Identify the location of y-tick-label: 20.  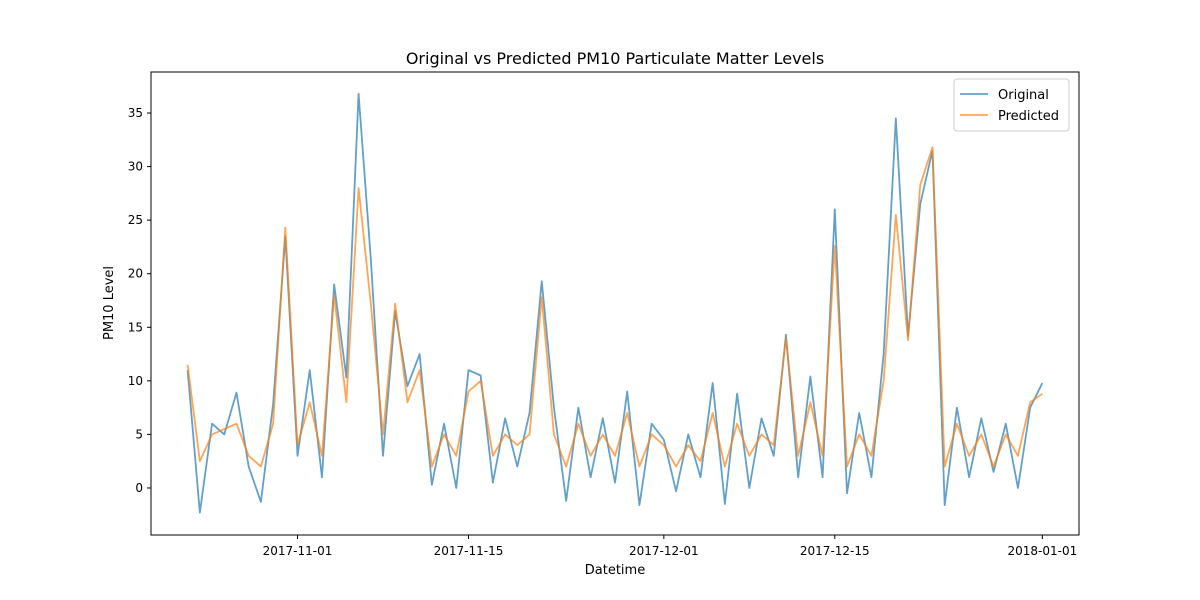
(135, 274).